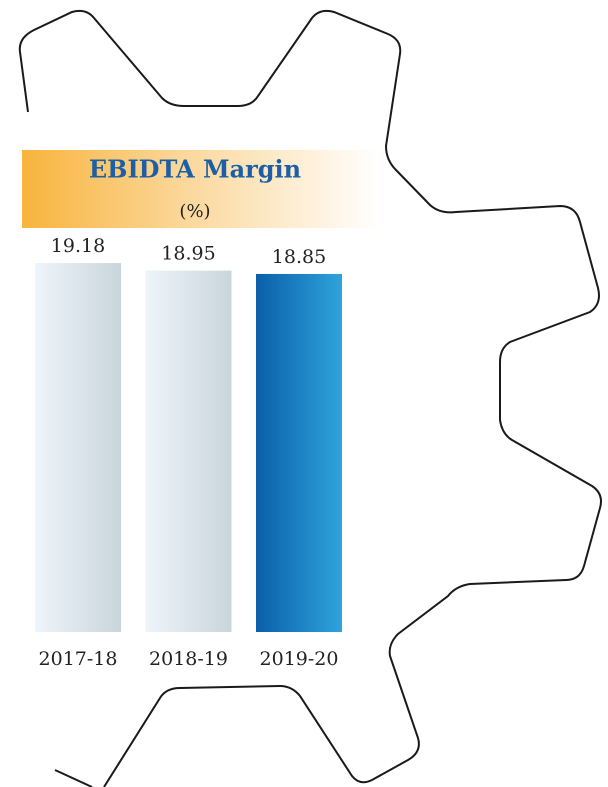 This screenshot has height=787, width=608. Describe the element at coordinates (188, 659) in the screenshot. I see `x-tick-label: 2018-19` at that location.